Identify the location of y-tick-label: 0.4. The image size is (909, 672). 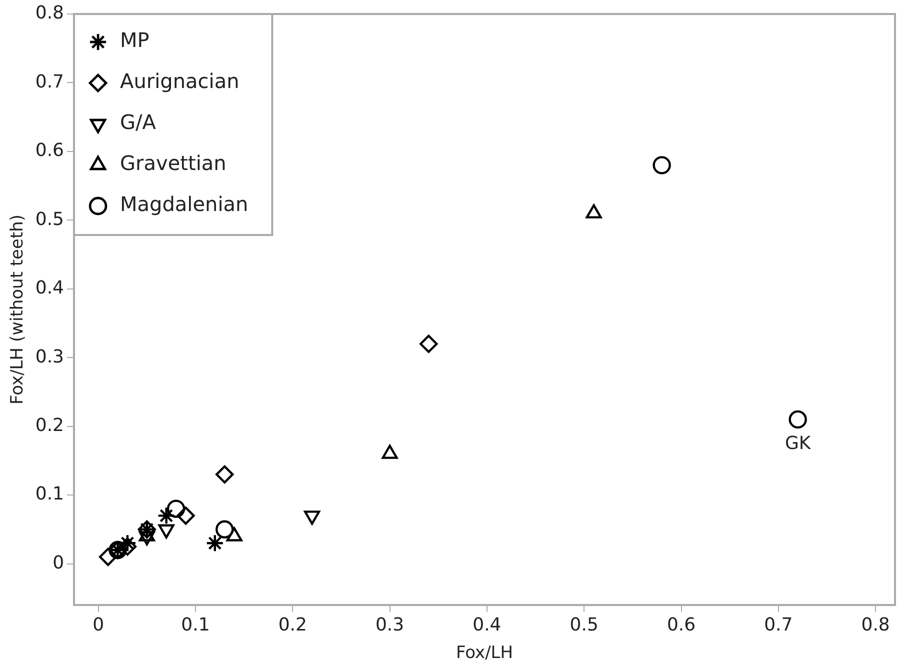
(49, 288).